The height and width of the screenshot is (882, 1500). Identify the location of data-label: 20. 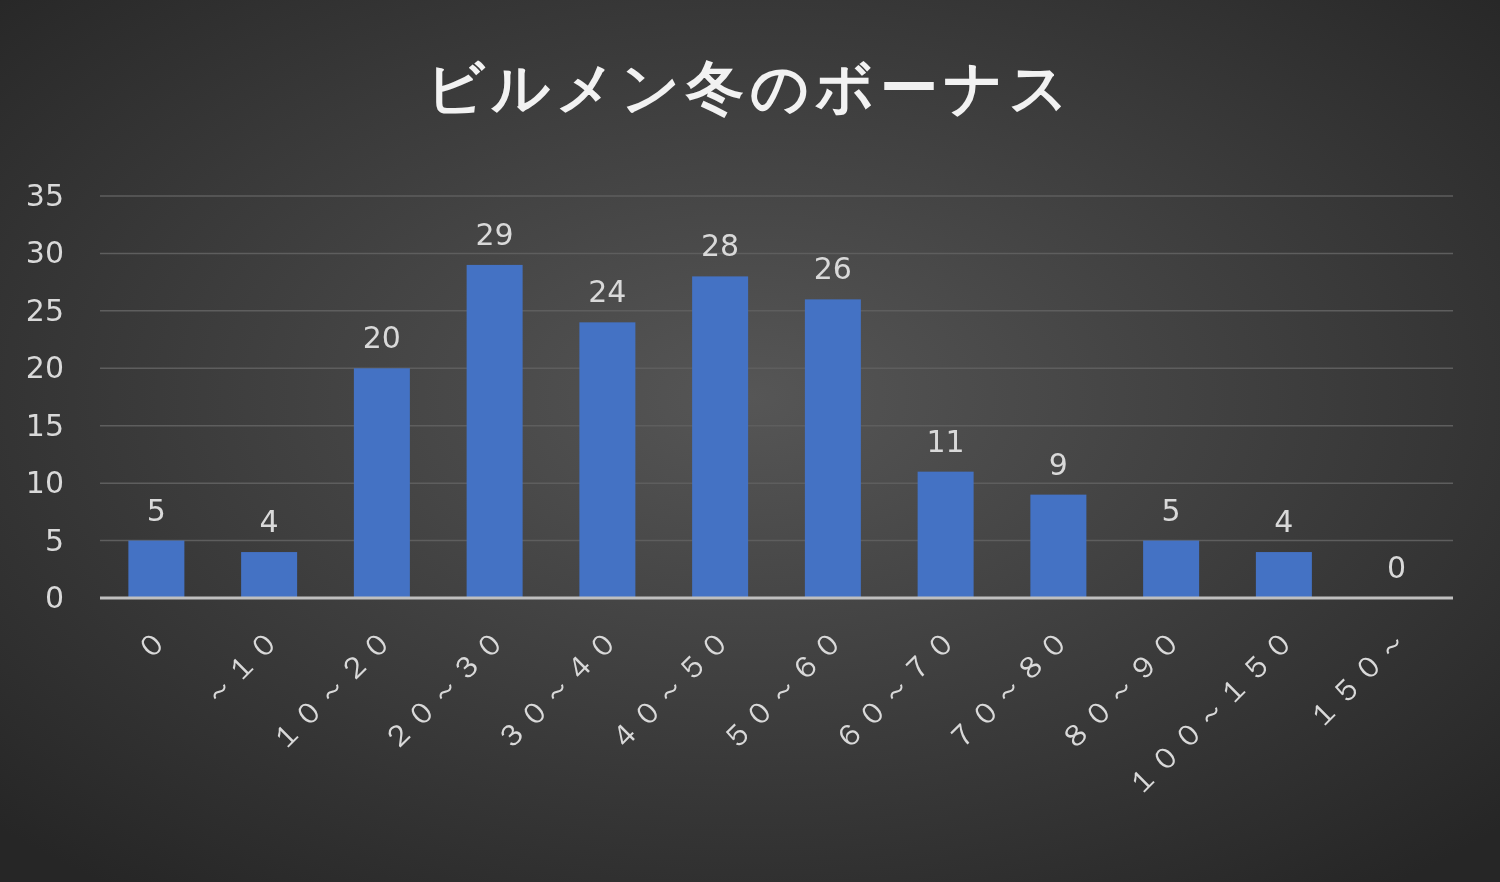
(381, 338).